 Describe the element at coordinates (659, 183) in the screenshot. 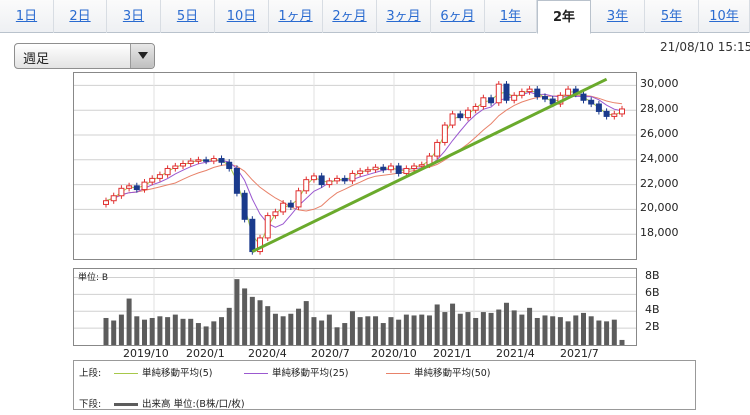

I see `price-ytick-label: 22,000` at that location.